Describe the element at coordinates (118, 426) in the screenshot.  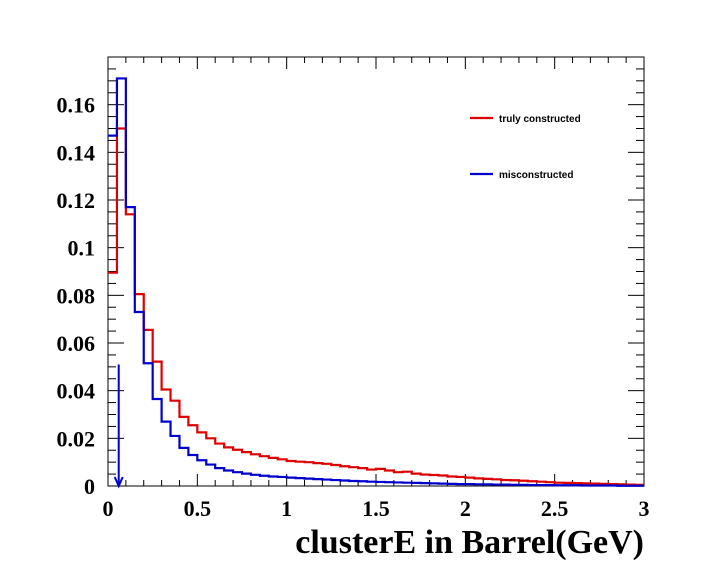
I see `annotation-layer` at that location.